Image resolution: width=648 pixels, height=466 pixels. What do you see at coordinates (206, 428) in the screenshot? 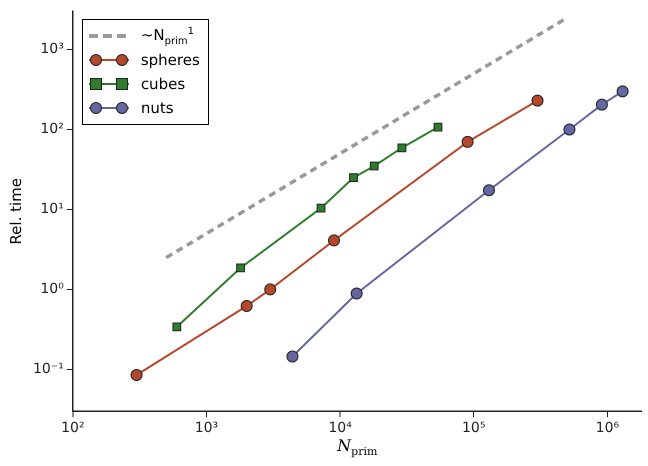
I see `x-tick-label: 10³` at bounding box center [206, 428].